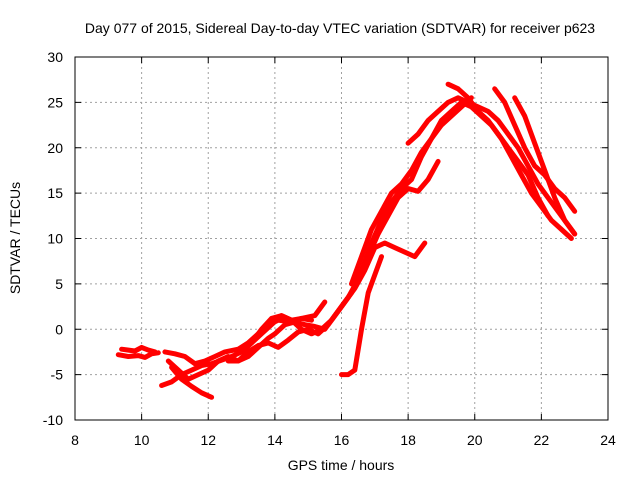 The image size is (640, 480). I want to click on x-tick-label: 20, so click(475, 440).